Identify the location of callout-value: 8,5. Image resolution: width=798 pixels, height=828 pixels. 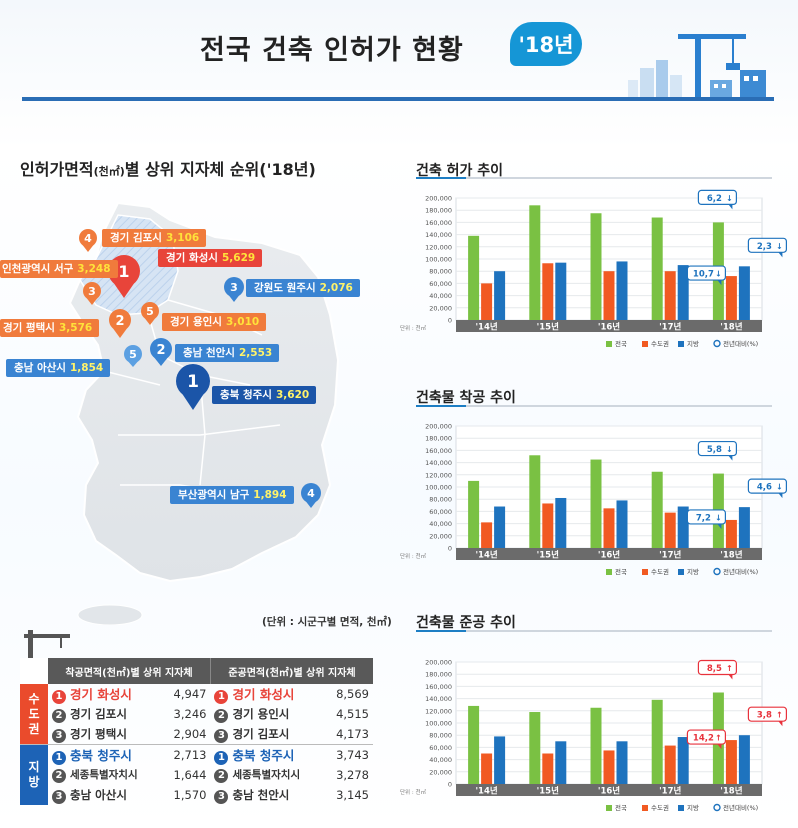
(714, 669).